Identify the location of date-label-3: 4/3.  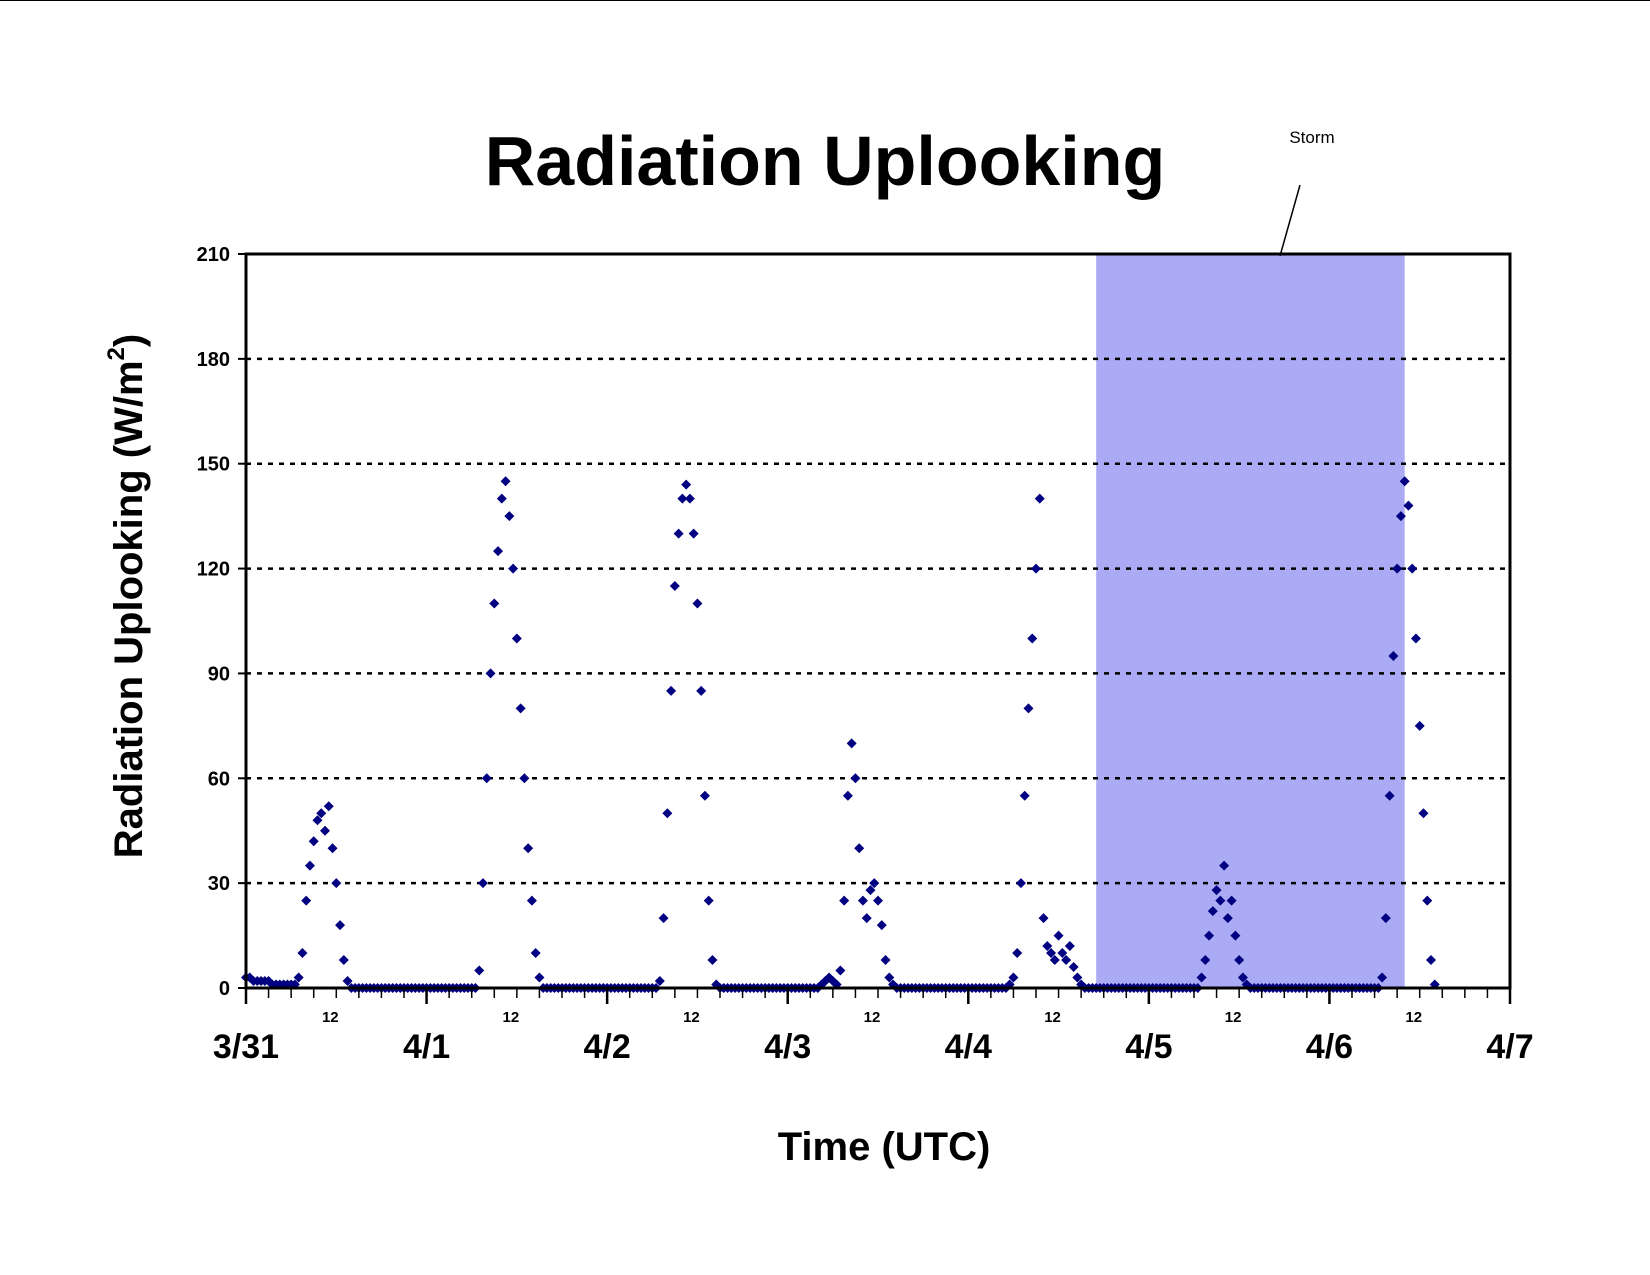
(787, 1047).